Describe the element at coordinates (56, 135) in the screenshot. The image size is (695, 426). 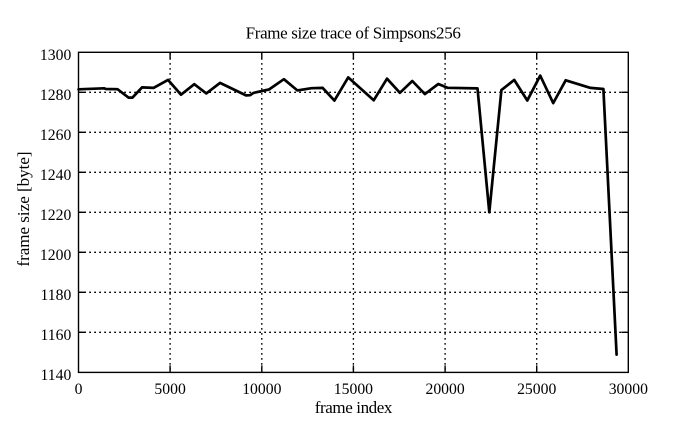
I see `svg-text: 1260` at that location.